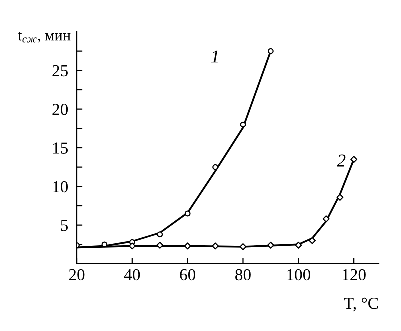 Image resolution: width=401 pixels, height=331 pixels. What do you see at coordinates (215, 56) in the screenshot?
I see `annotation: 1` at bounding box center [215, 56].